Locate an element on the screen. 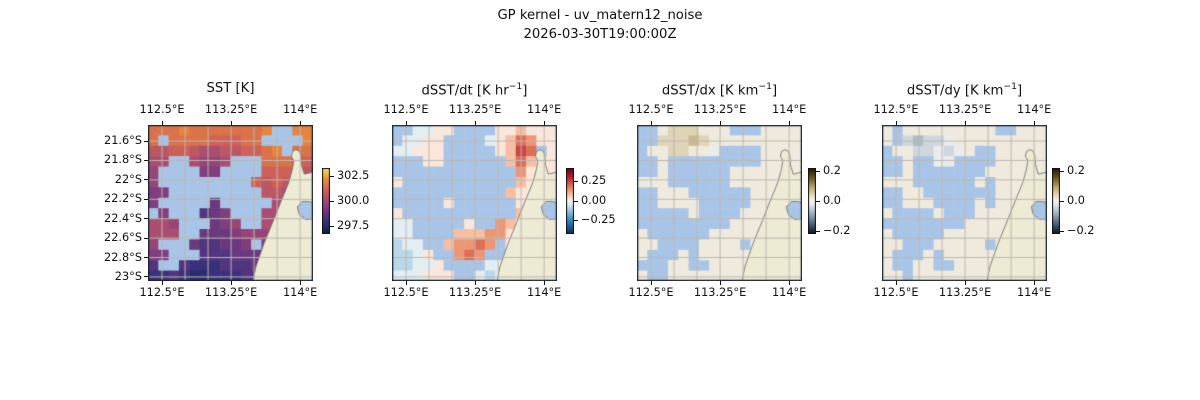  panel-title-sst: SST [K] is located at coordinates (230, 88).